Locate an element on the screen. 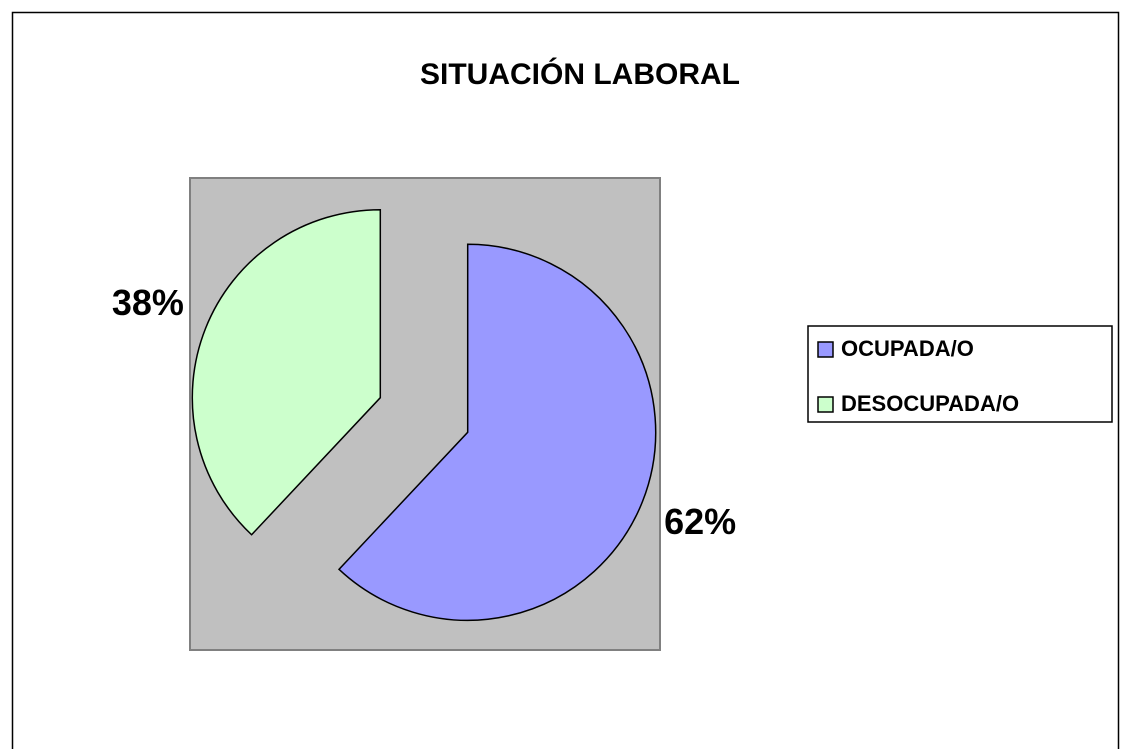  legend is located at coordinates (960, 374).